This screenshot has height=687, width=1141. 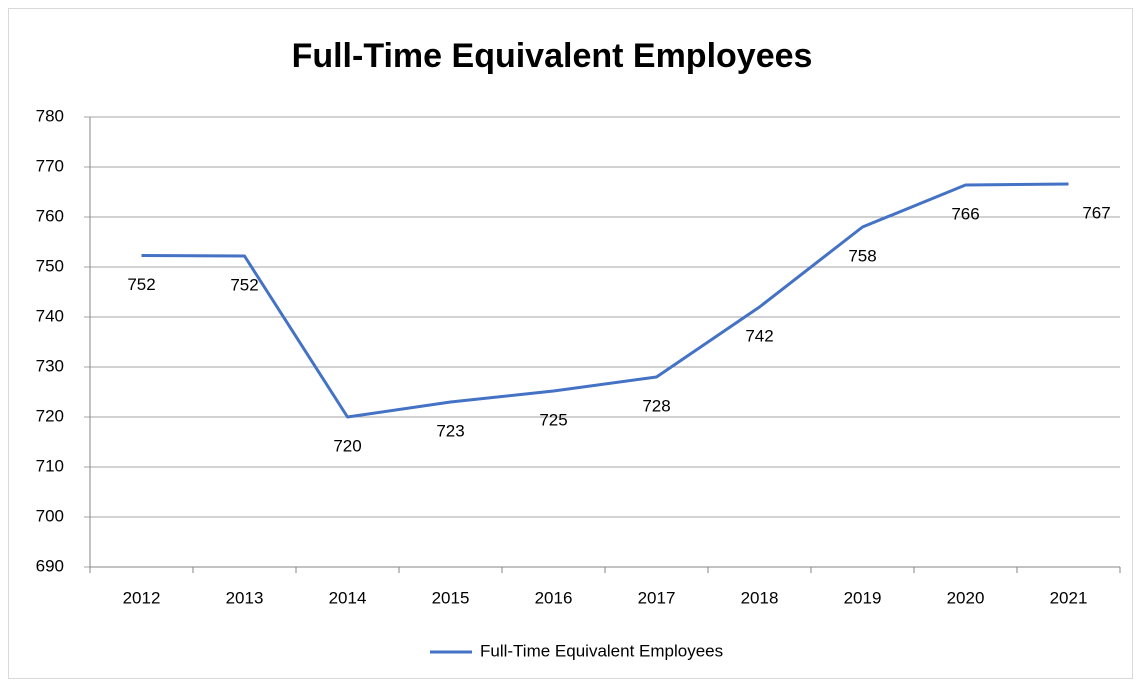 I want to click on x-tick-label: 2021, so click(x=1069, y=597).